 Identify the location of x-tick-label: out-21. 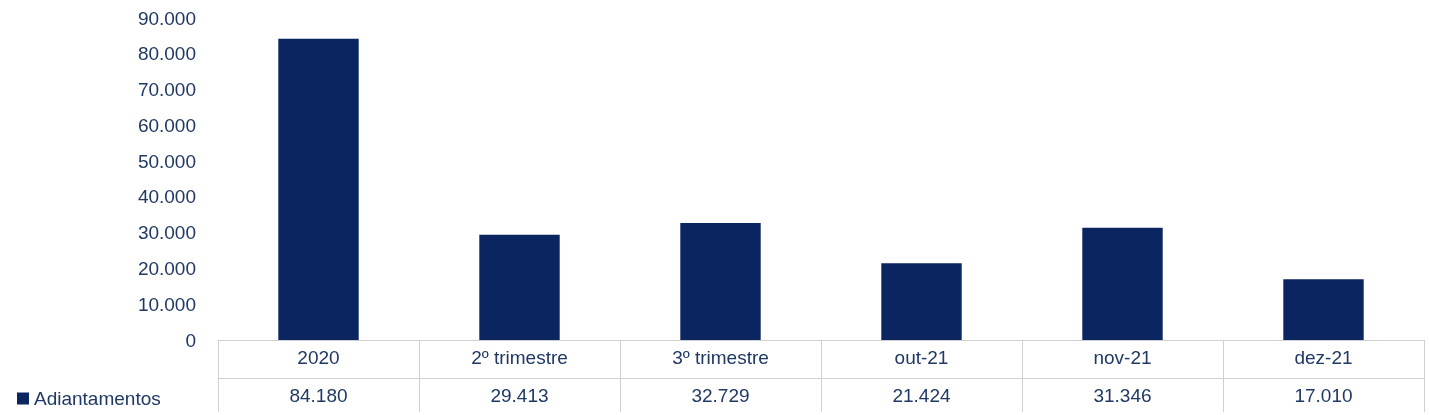
(921, 357).